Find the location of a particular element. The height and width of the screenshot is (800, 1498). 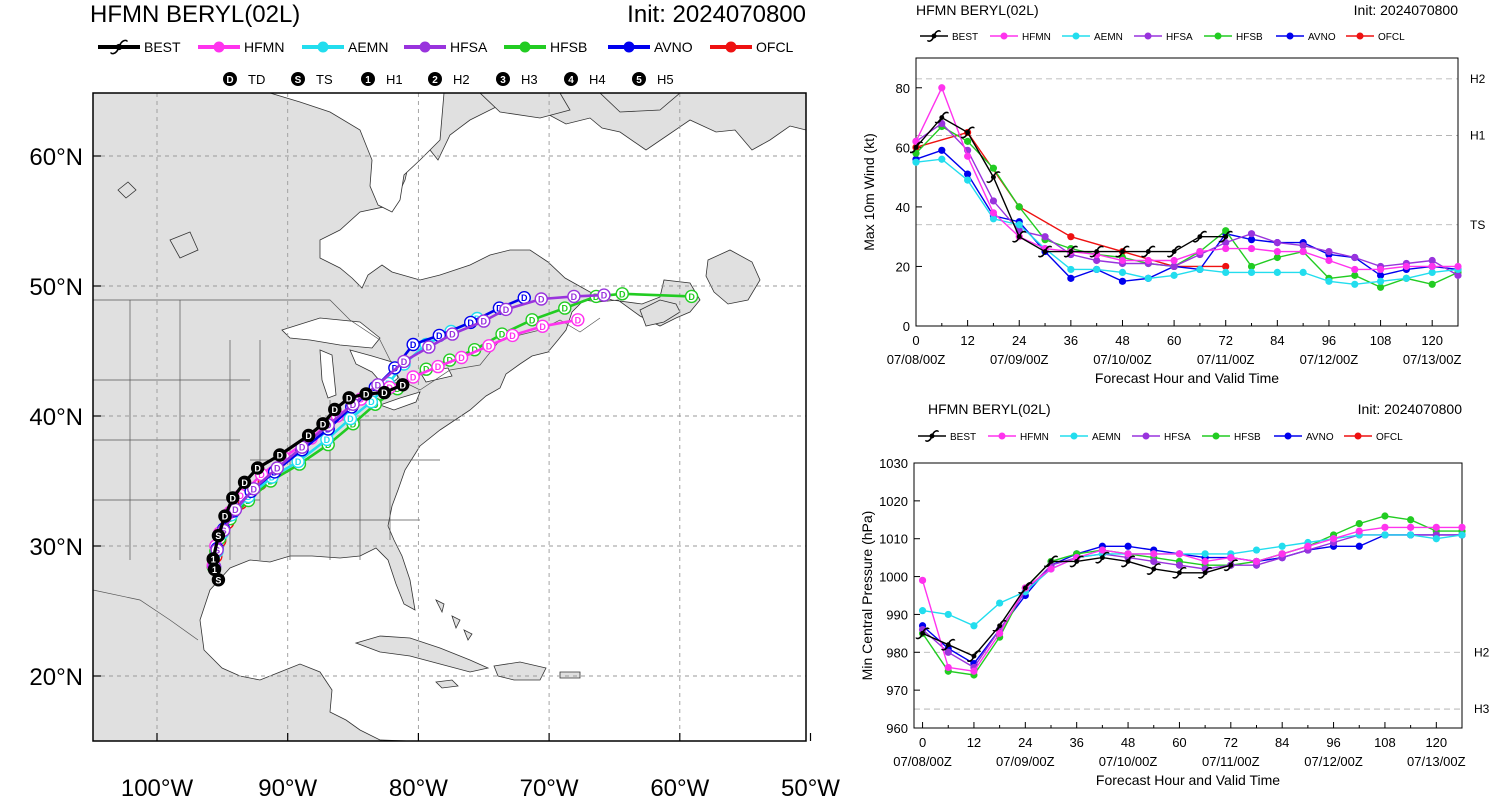

track-point-label: 1 is located at coordinates (214, 570).